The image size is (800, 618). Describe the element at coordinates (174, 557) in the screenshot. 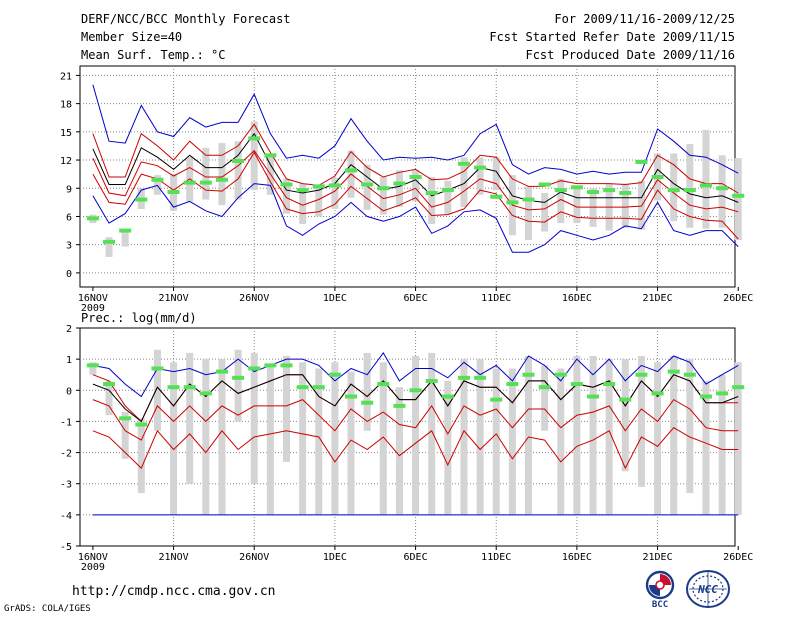

I see `prec-xtick-label: 21NOV` at that location.